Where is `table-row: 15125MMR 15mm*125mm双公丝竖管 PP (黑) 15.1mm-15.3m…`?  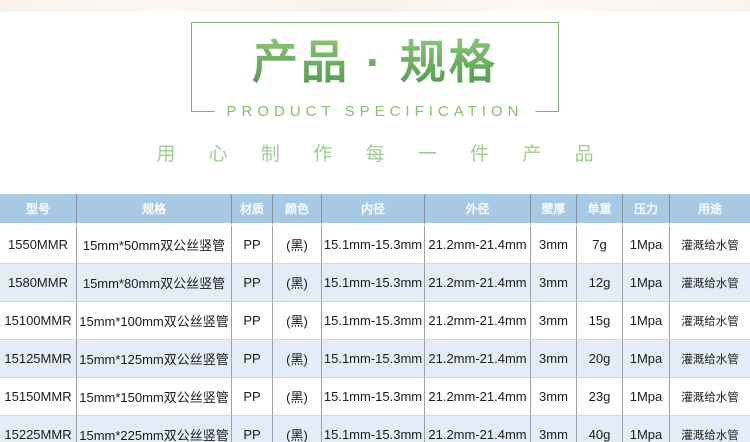 table-row: 15125MMR 15mm*125mm双公丝竖管 PP (黑) 15.1mm-15.3m… is located at coordinates (375, 359).